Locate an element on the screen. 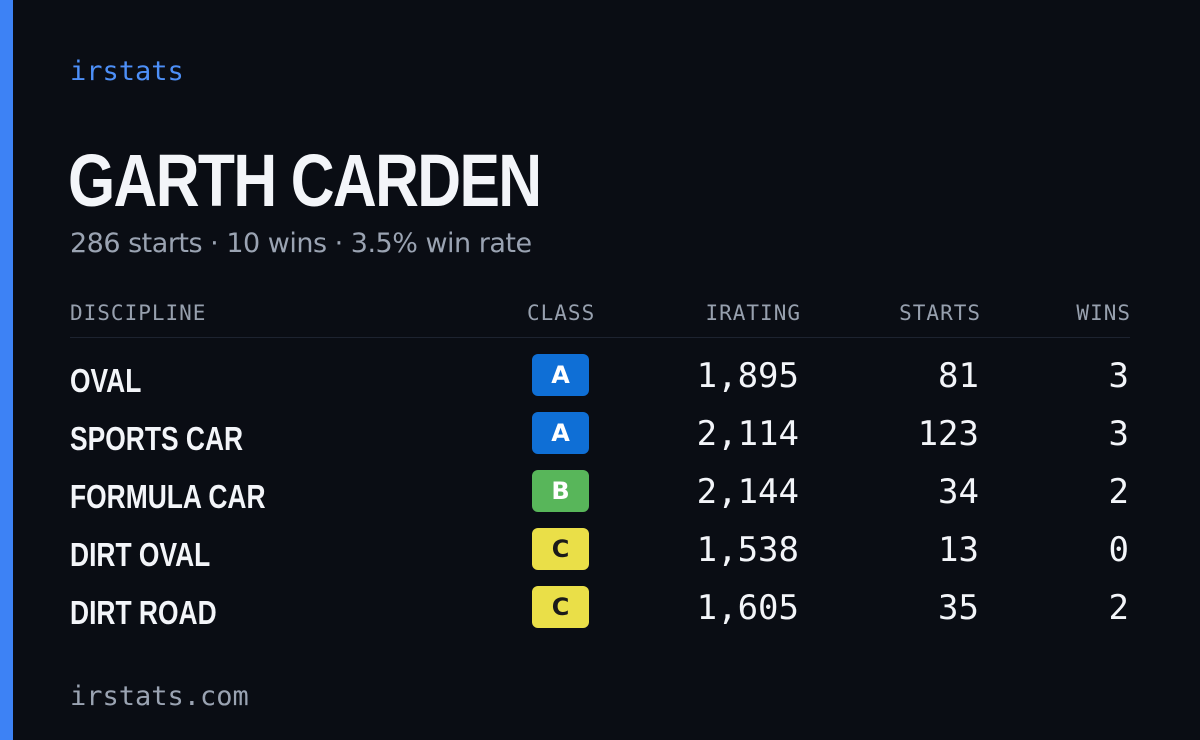  starts-value: 123 is located at coordinates (948, 434).